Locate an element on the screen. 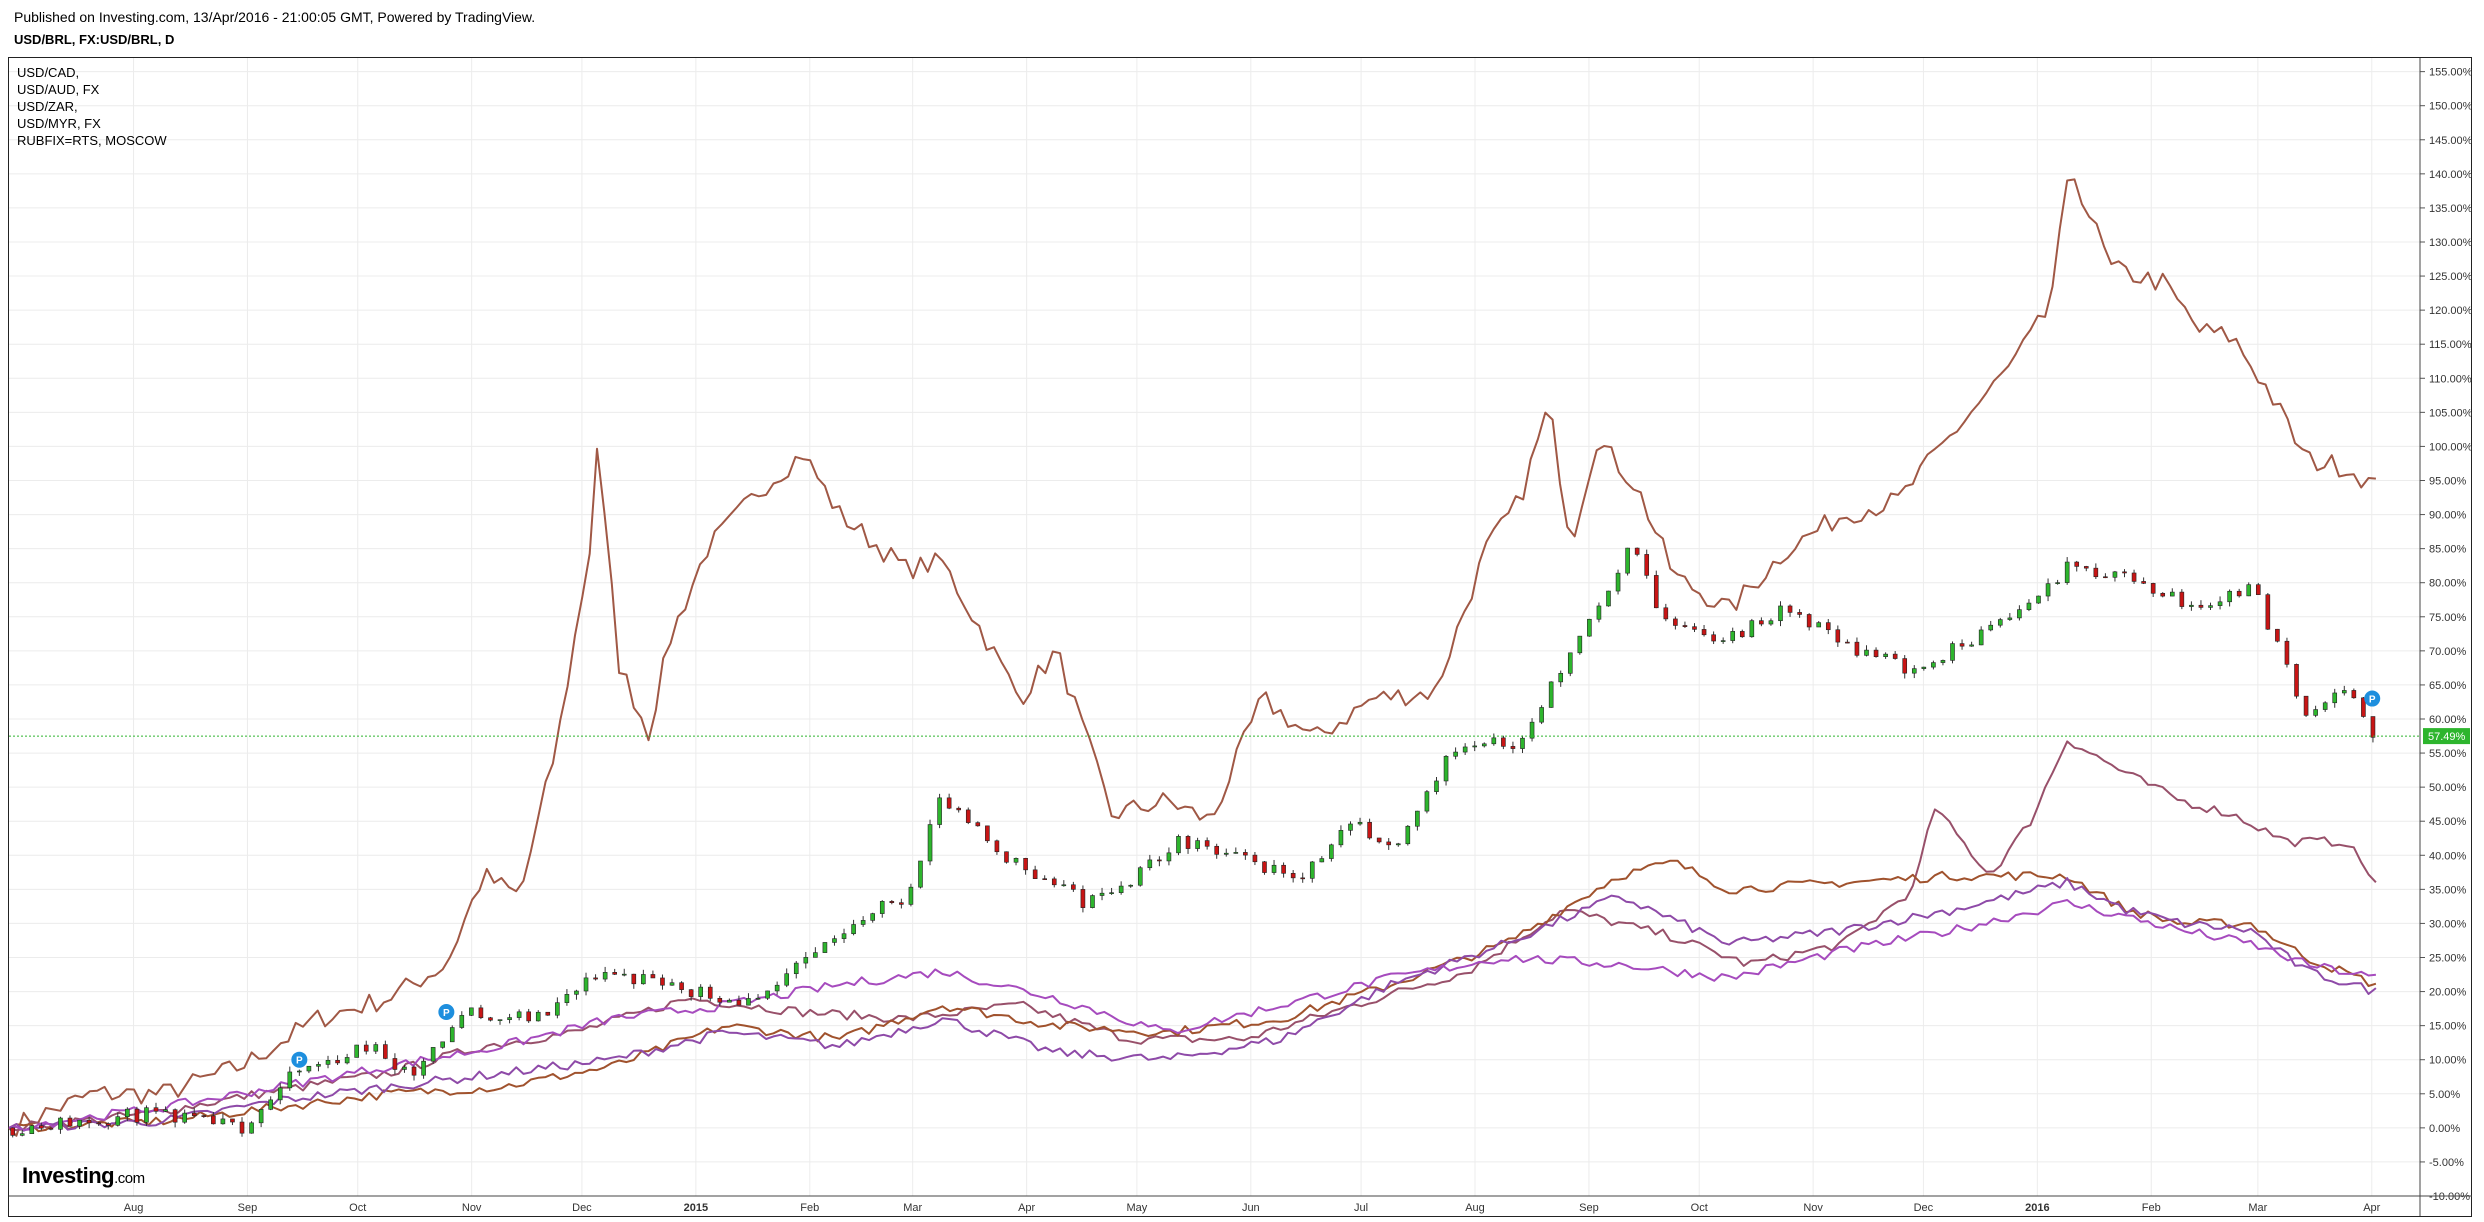 The width and height of the screenshot is (2484, 1222). brand-name: Investing is located at coordinates (68, 1175).